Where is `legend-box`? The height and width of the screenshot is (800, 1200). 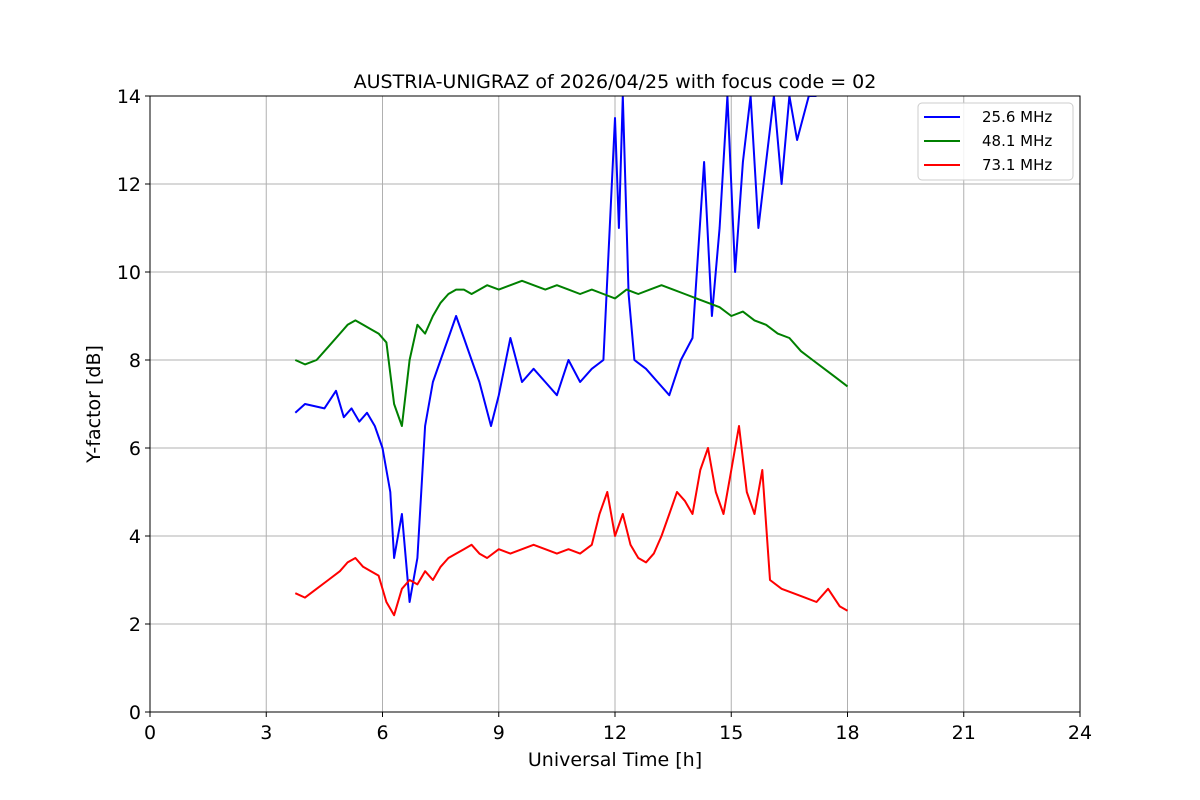 legend-box is located at coordinates (995, 141).